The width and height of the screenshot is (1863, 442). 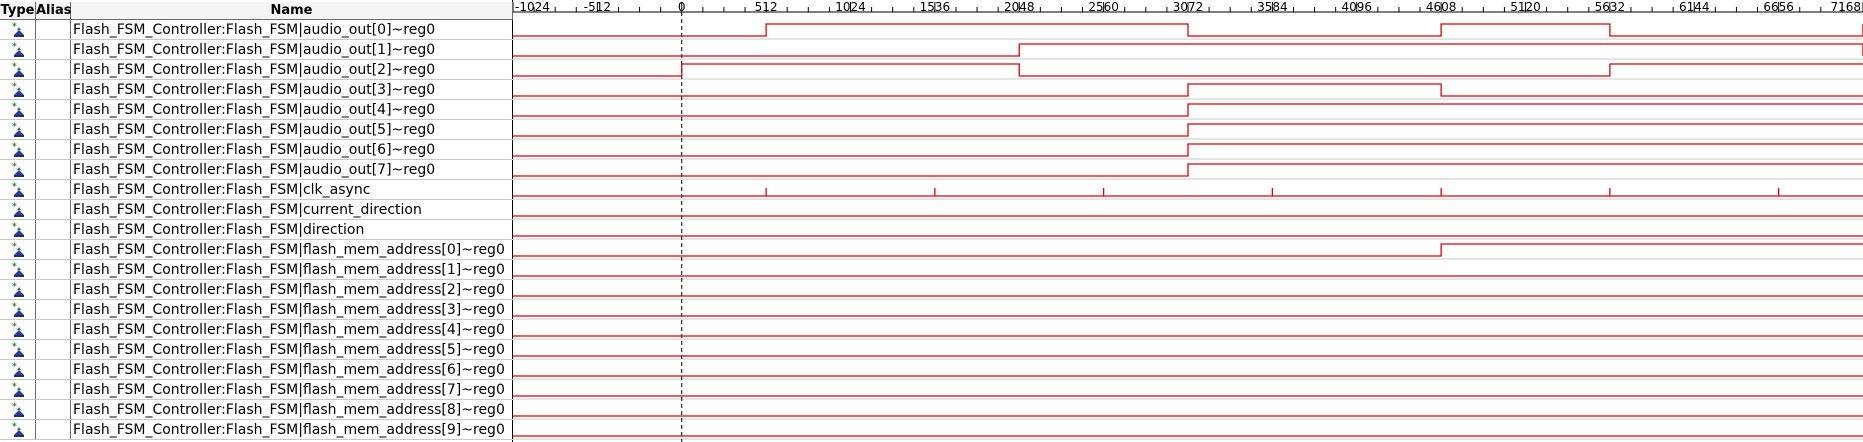 I want to click on signal-name: Flash_FSM_Controller:Flash_FSM|direction, so click(x=219, y=230).